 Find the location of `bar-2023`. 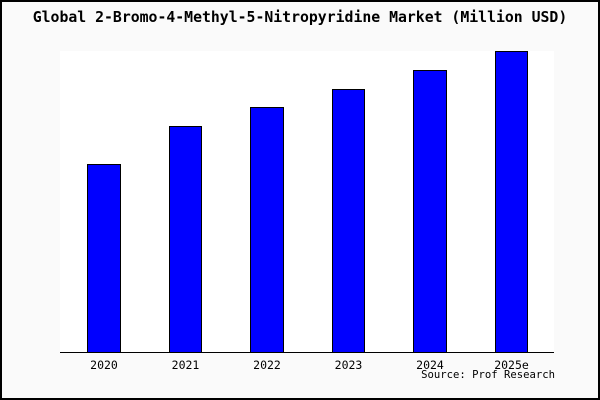

bar-2023 is located at coordinates (348, 220).